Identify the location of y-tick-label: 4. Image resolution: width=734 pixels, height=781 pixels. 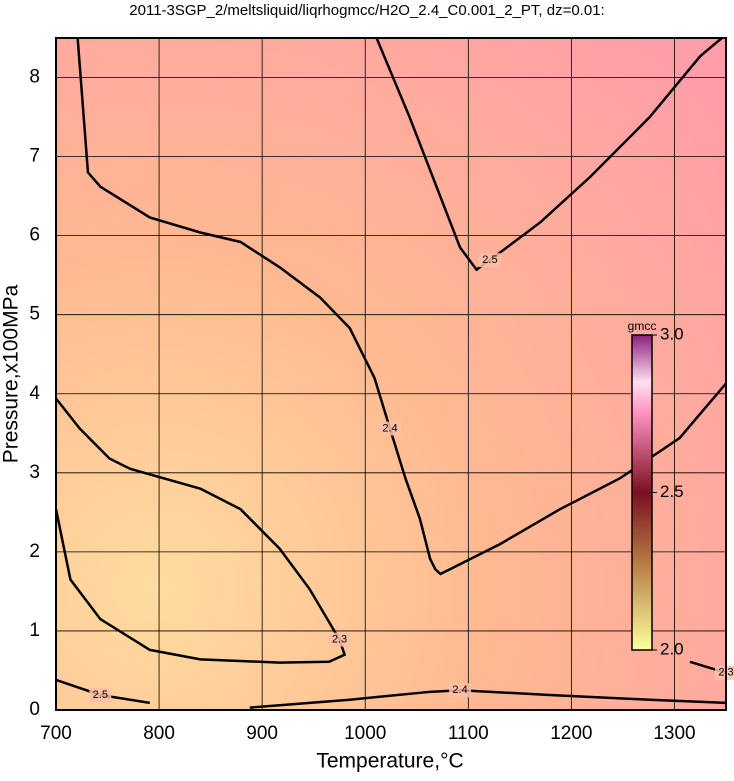
(34, 393).